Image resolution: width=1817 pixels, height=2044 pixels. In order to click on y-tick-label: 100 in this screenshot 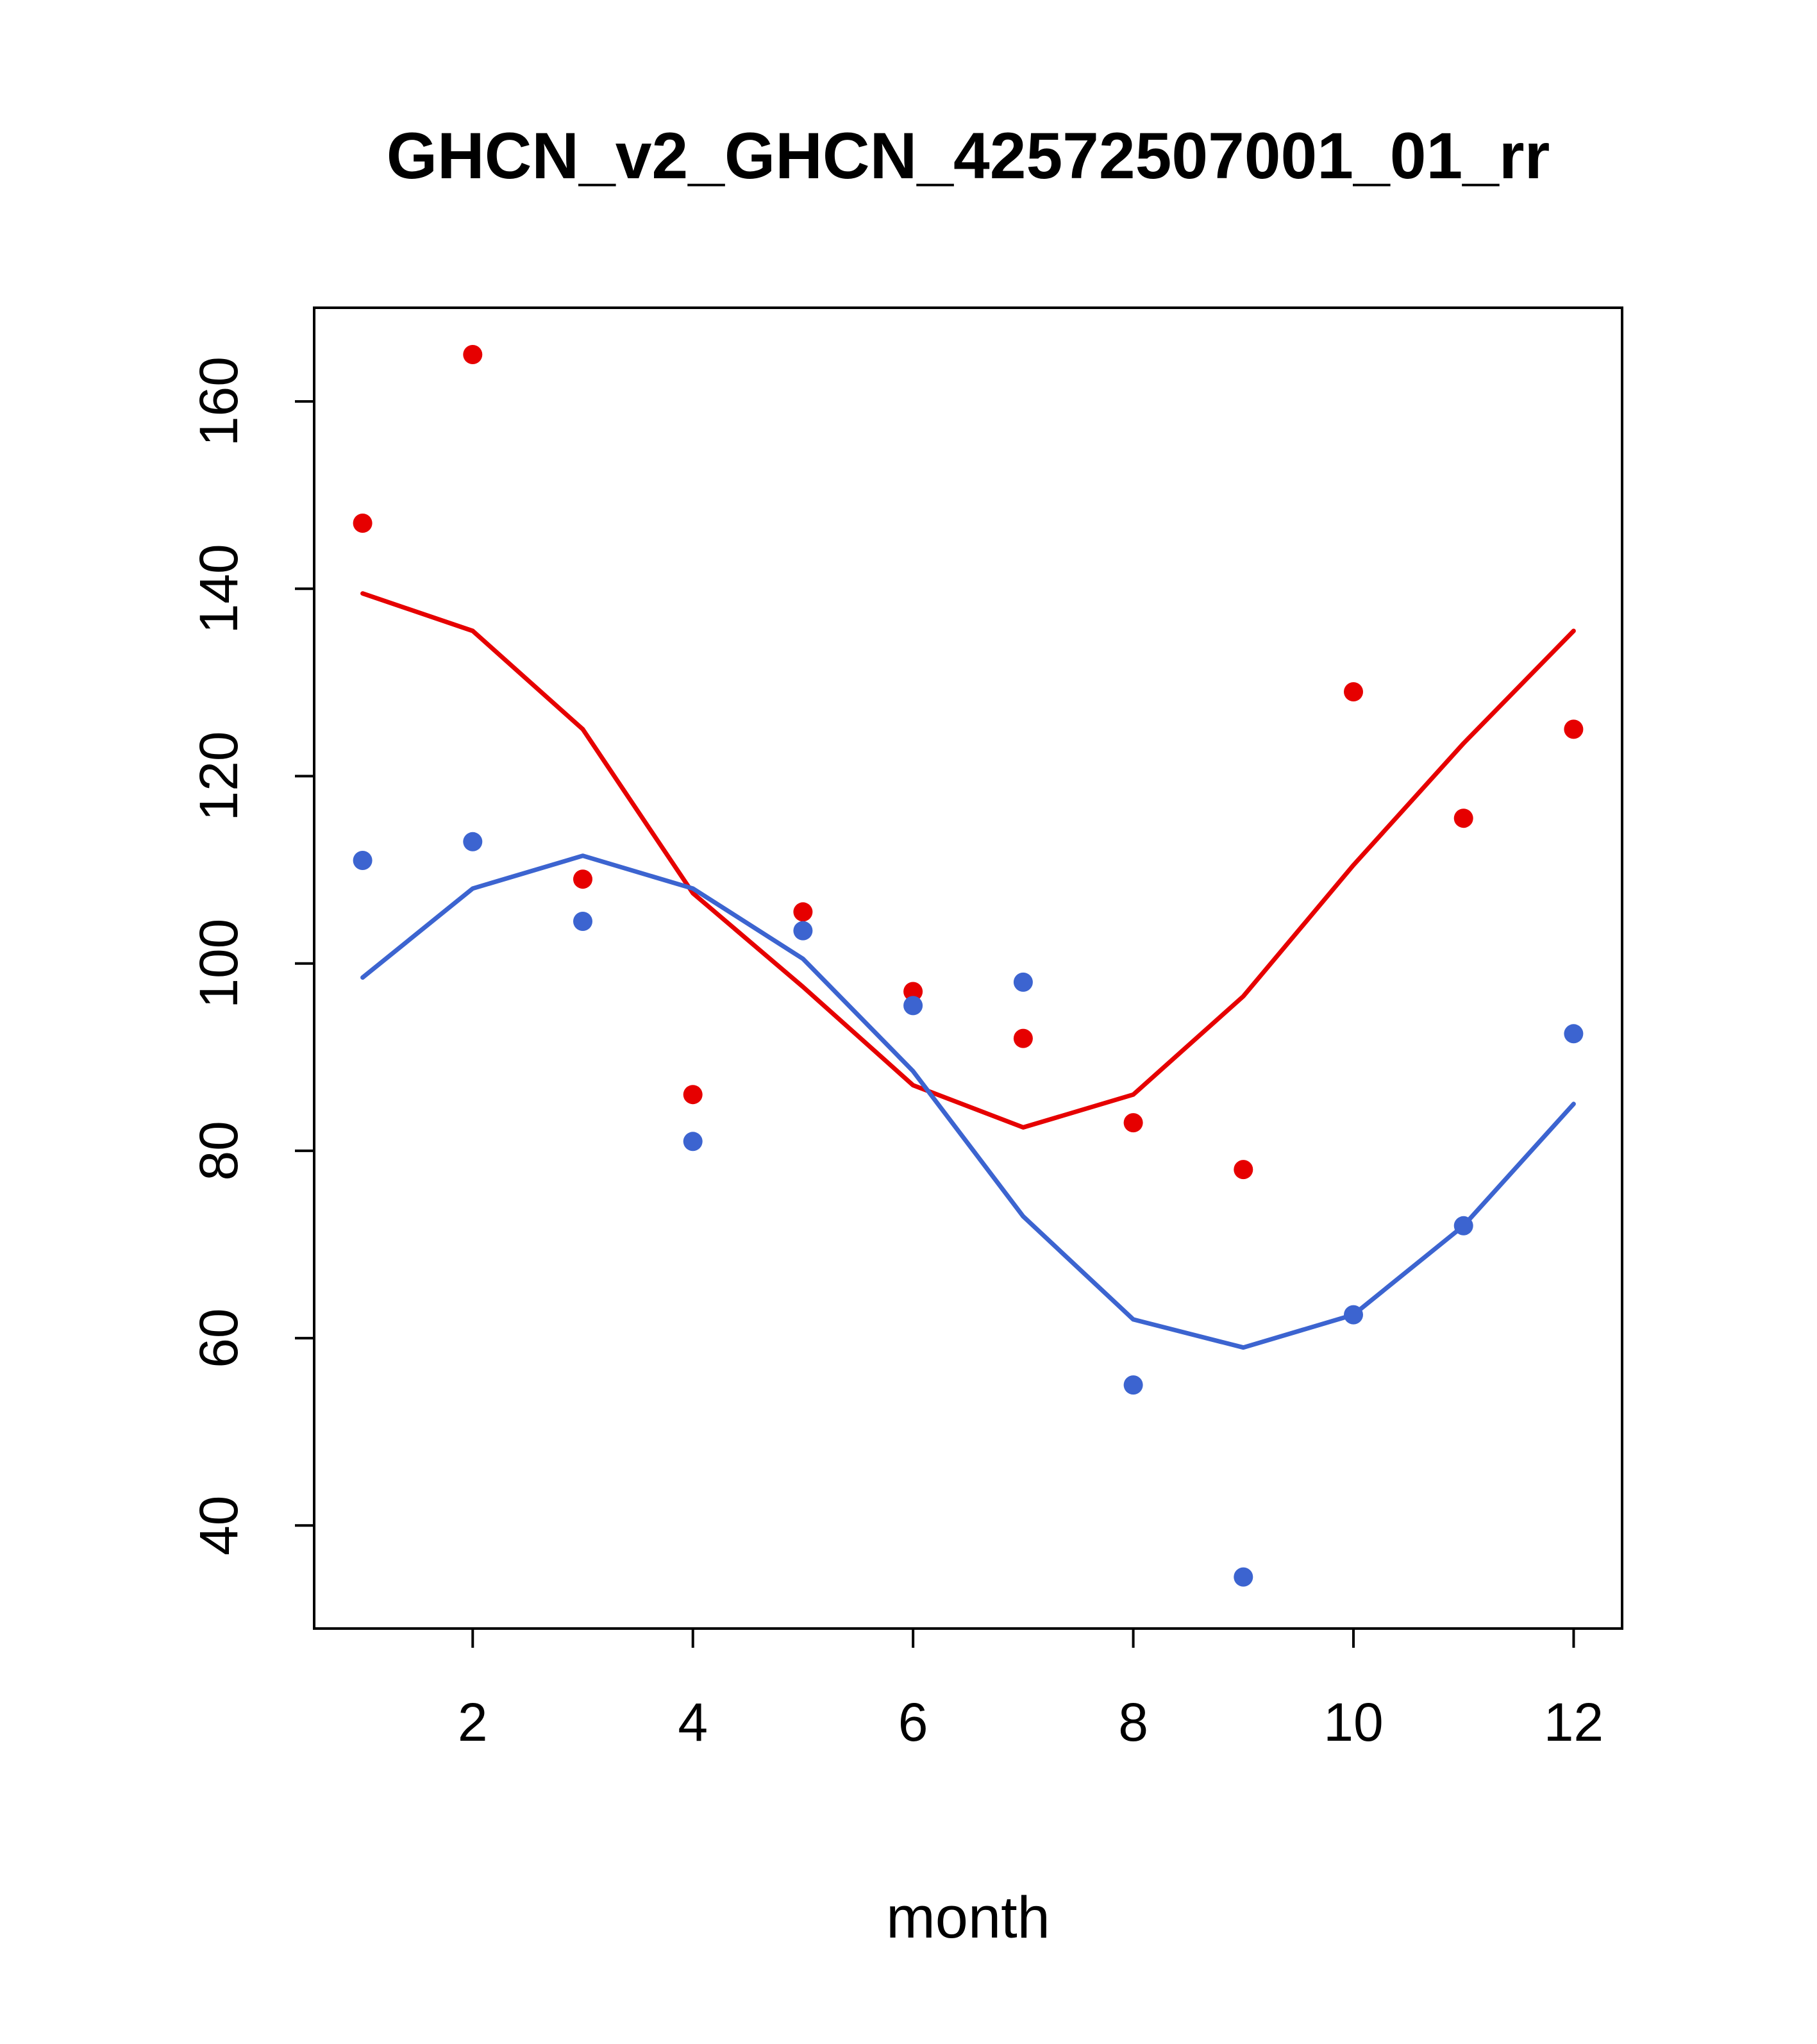, I will do `click(219, 964)`.